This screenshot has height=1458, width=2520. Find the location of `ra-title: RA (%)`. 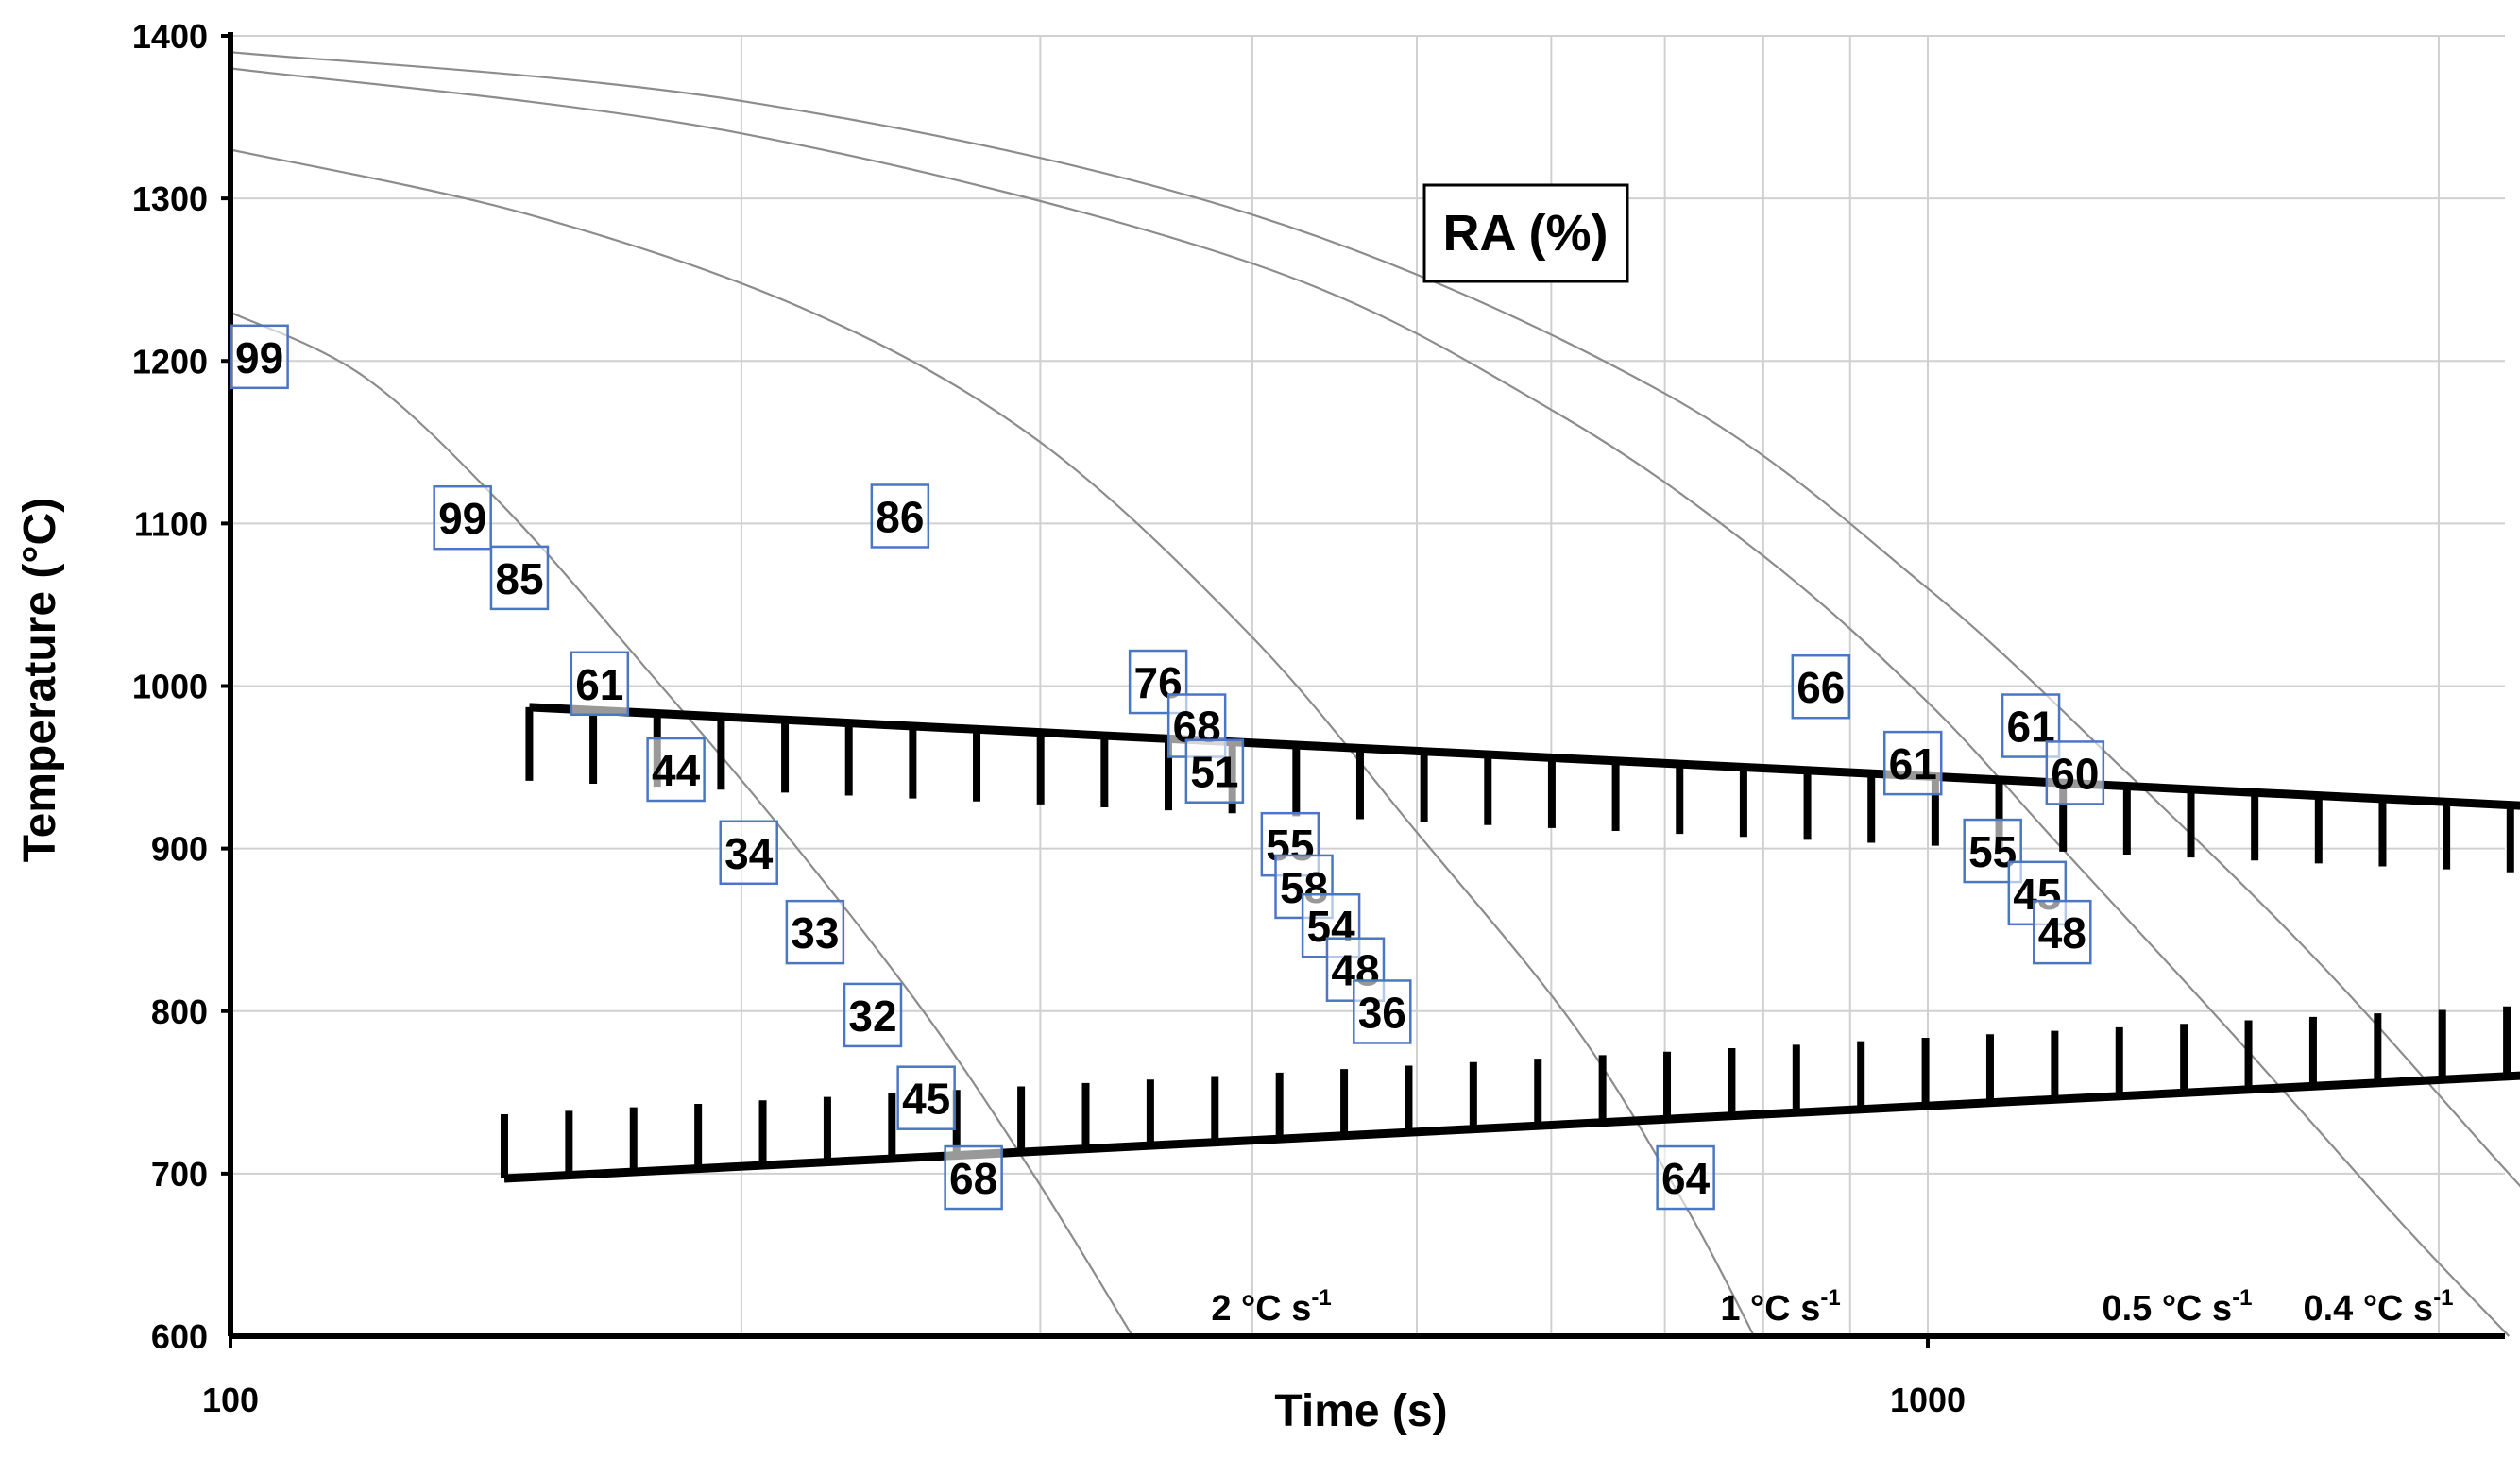

ra-title: RA (%) is located at coordinates (1526, 233).